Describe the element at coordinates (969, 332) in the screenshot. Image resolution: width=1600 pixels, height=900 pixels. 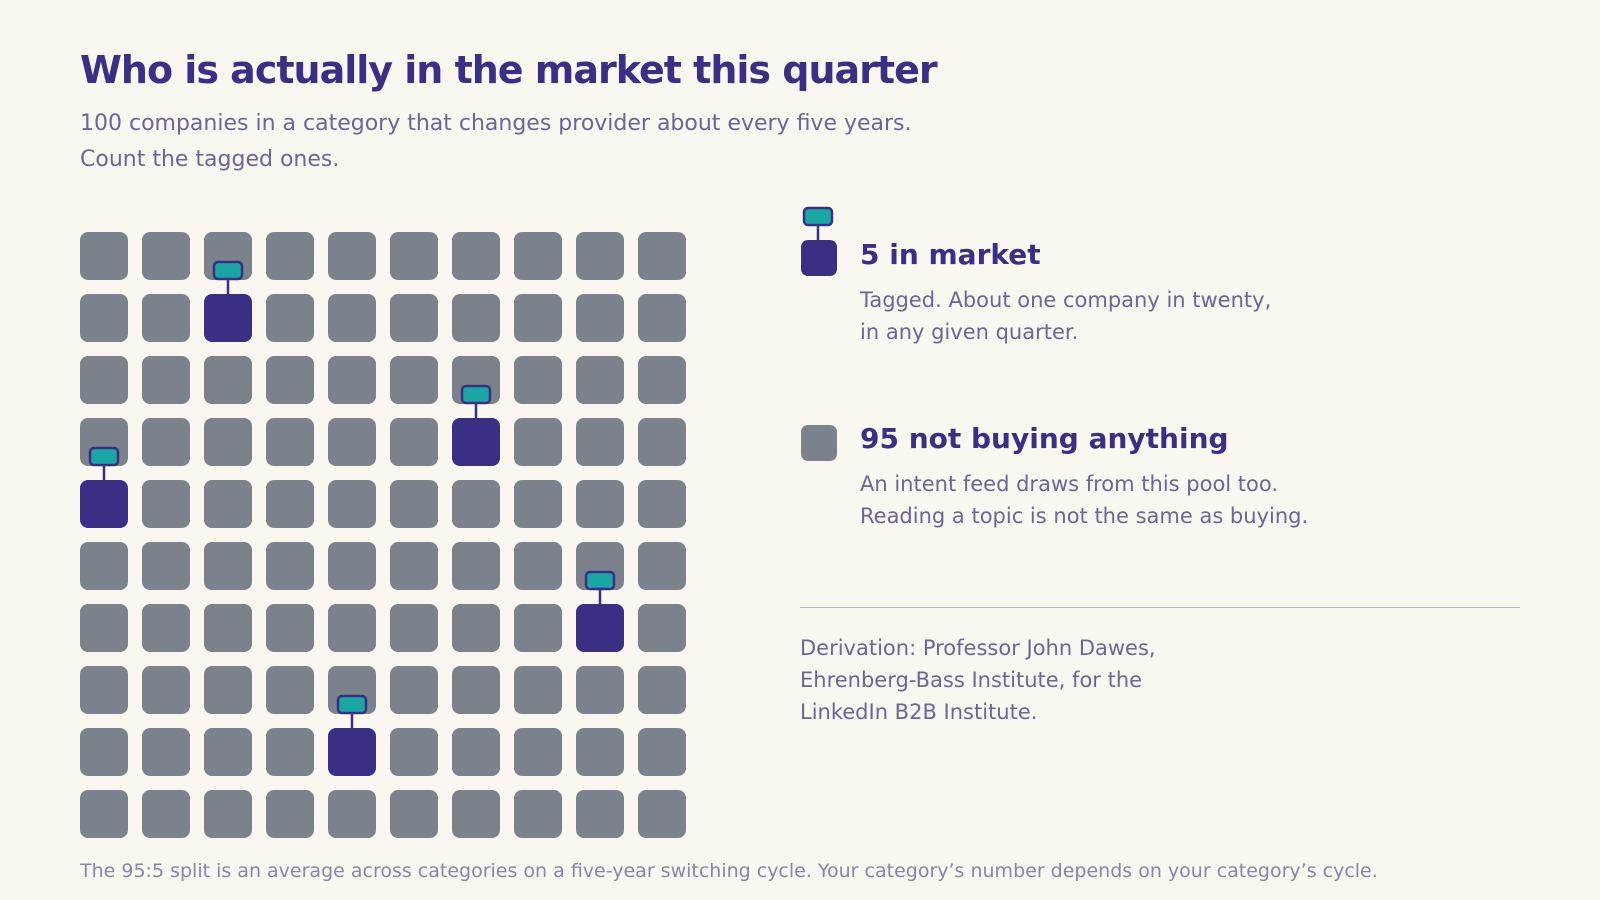
I see `in-market-description-line-2: in any given quarter.` at that location.